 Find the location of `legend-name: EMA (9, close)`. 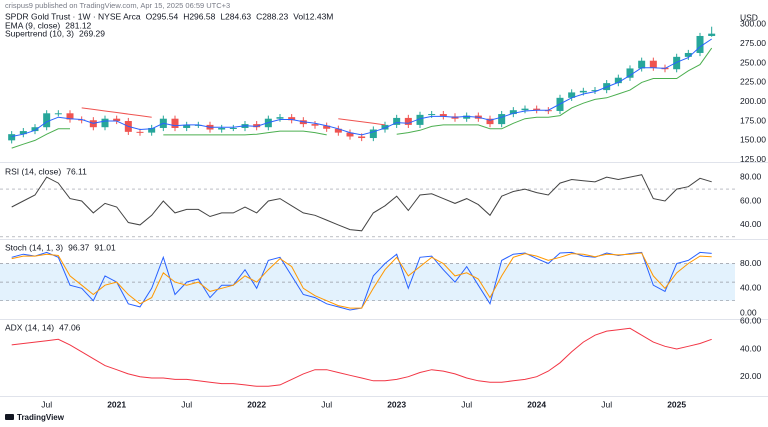

legend-name: EMA (9, close) is located at coordinates (32, 25).